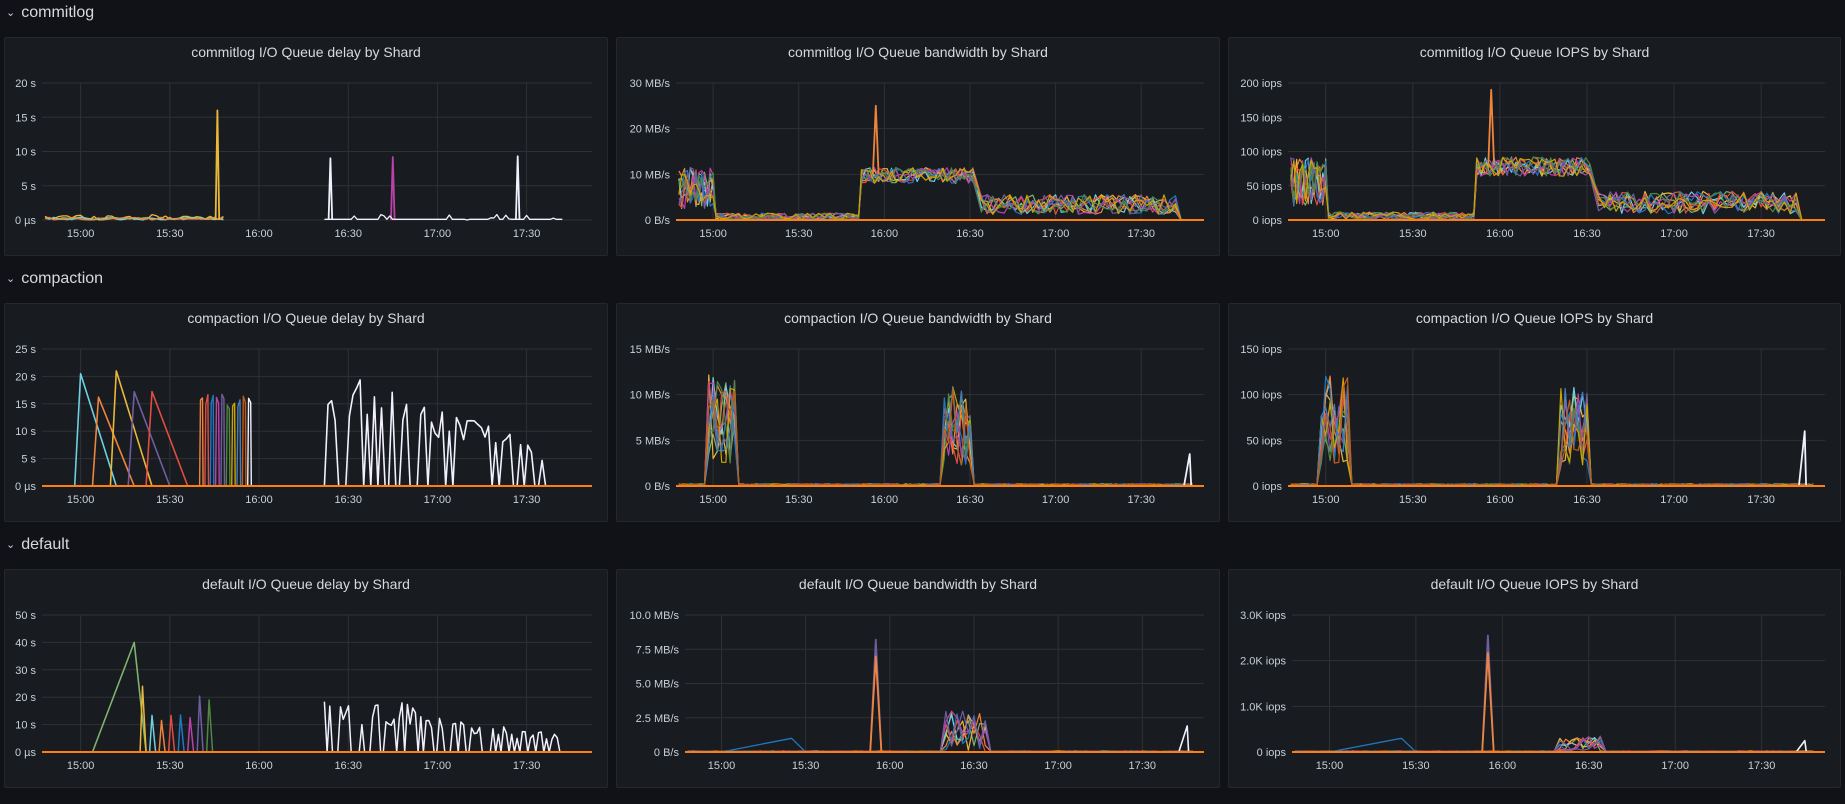 The image size is (1845, 804). What do you see at coordinates (306, 52) in the screenshot?
I see `panel-title: commitlog I/O Queue delay by Shard` at bounding box center [306, 52].